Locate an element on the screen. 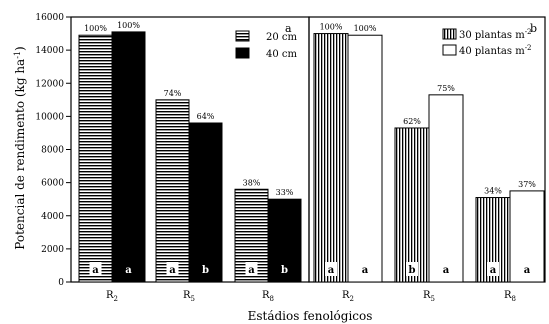 This screenshot has height=324, width=549. y-tick-label: 0 is located at coordinates (61, 283).